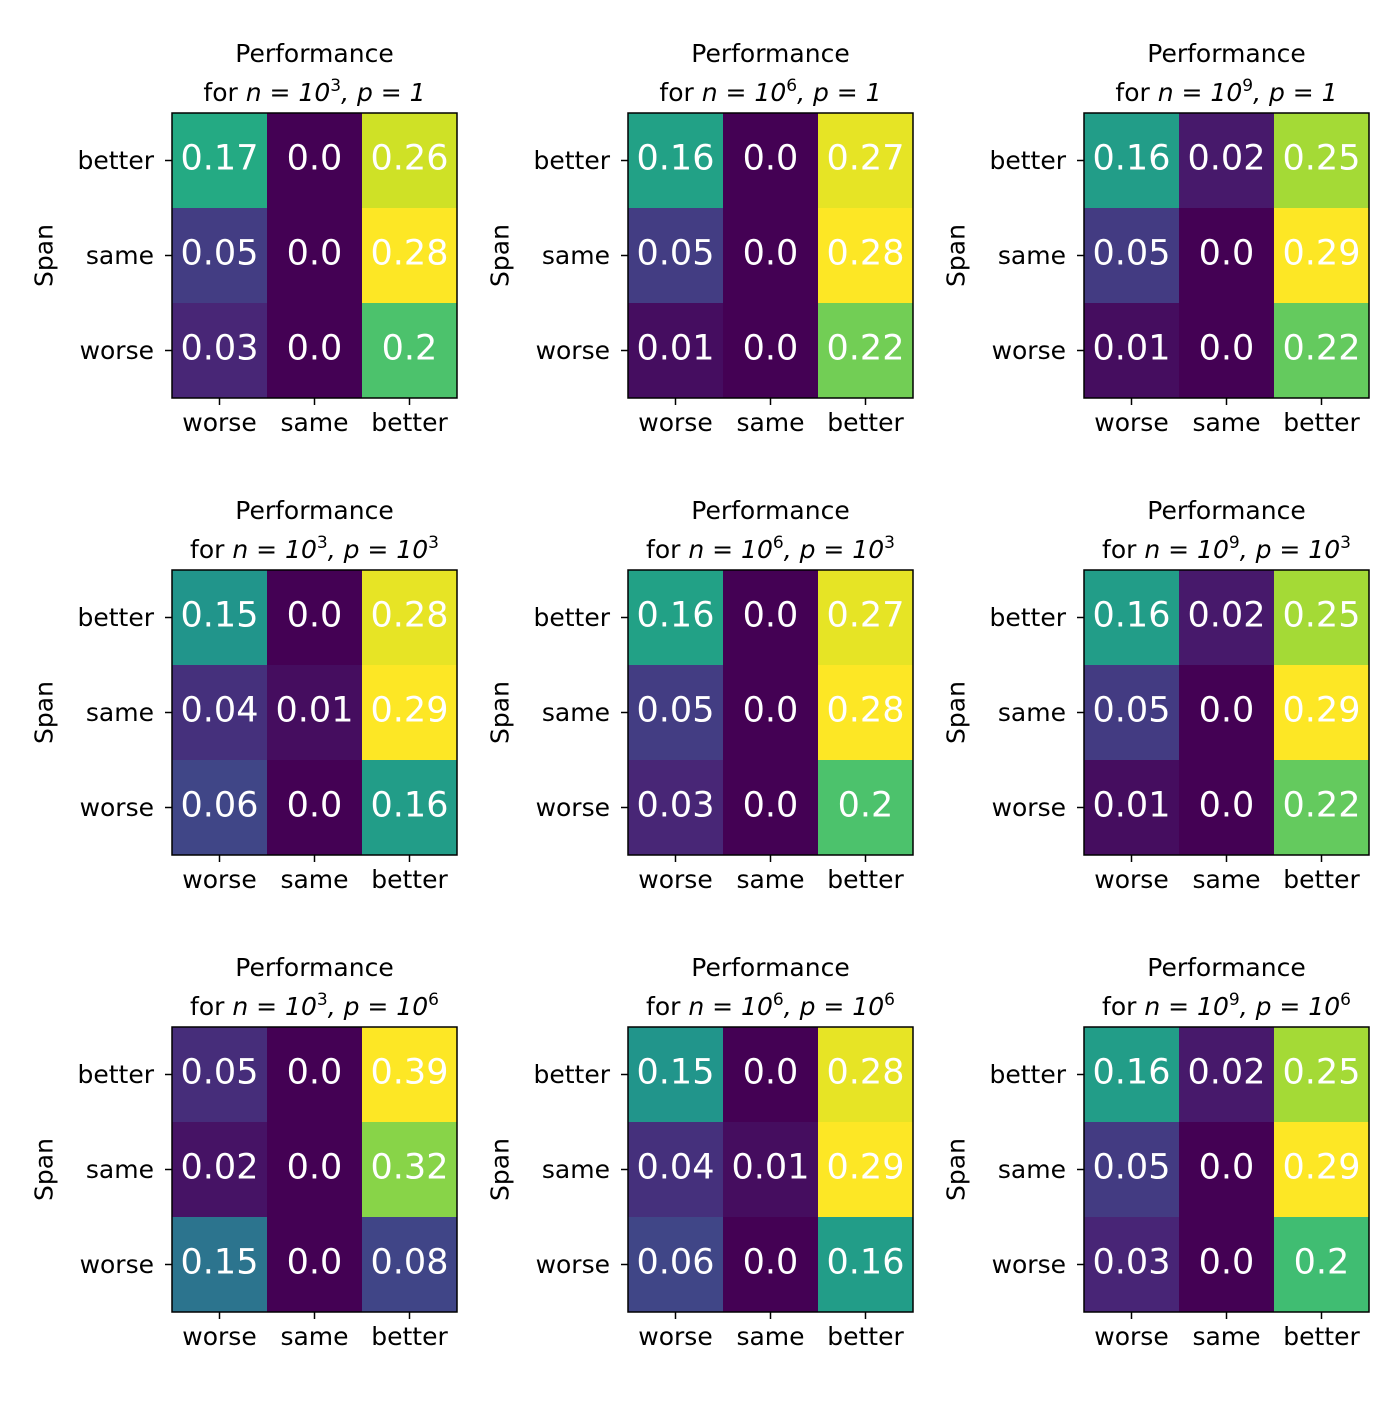  What do you see at coordinates (1322, 349) in the screenshot?
I see `cell-value-label: 0.22` at bounding box center [1322, 349].